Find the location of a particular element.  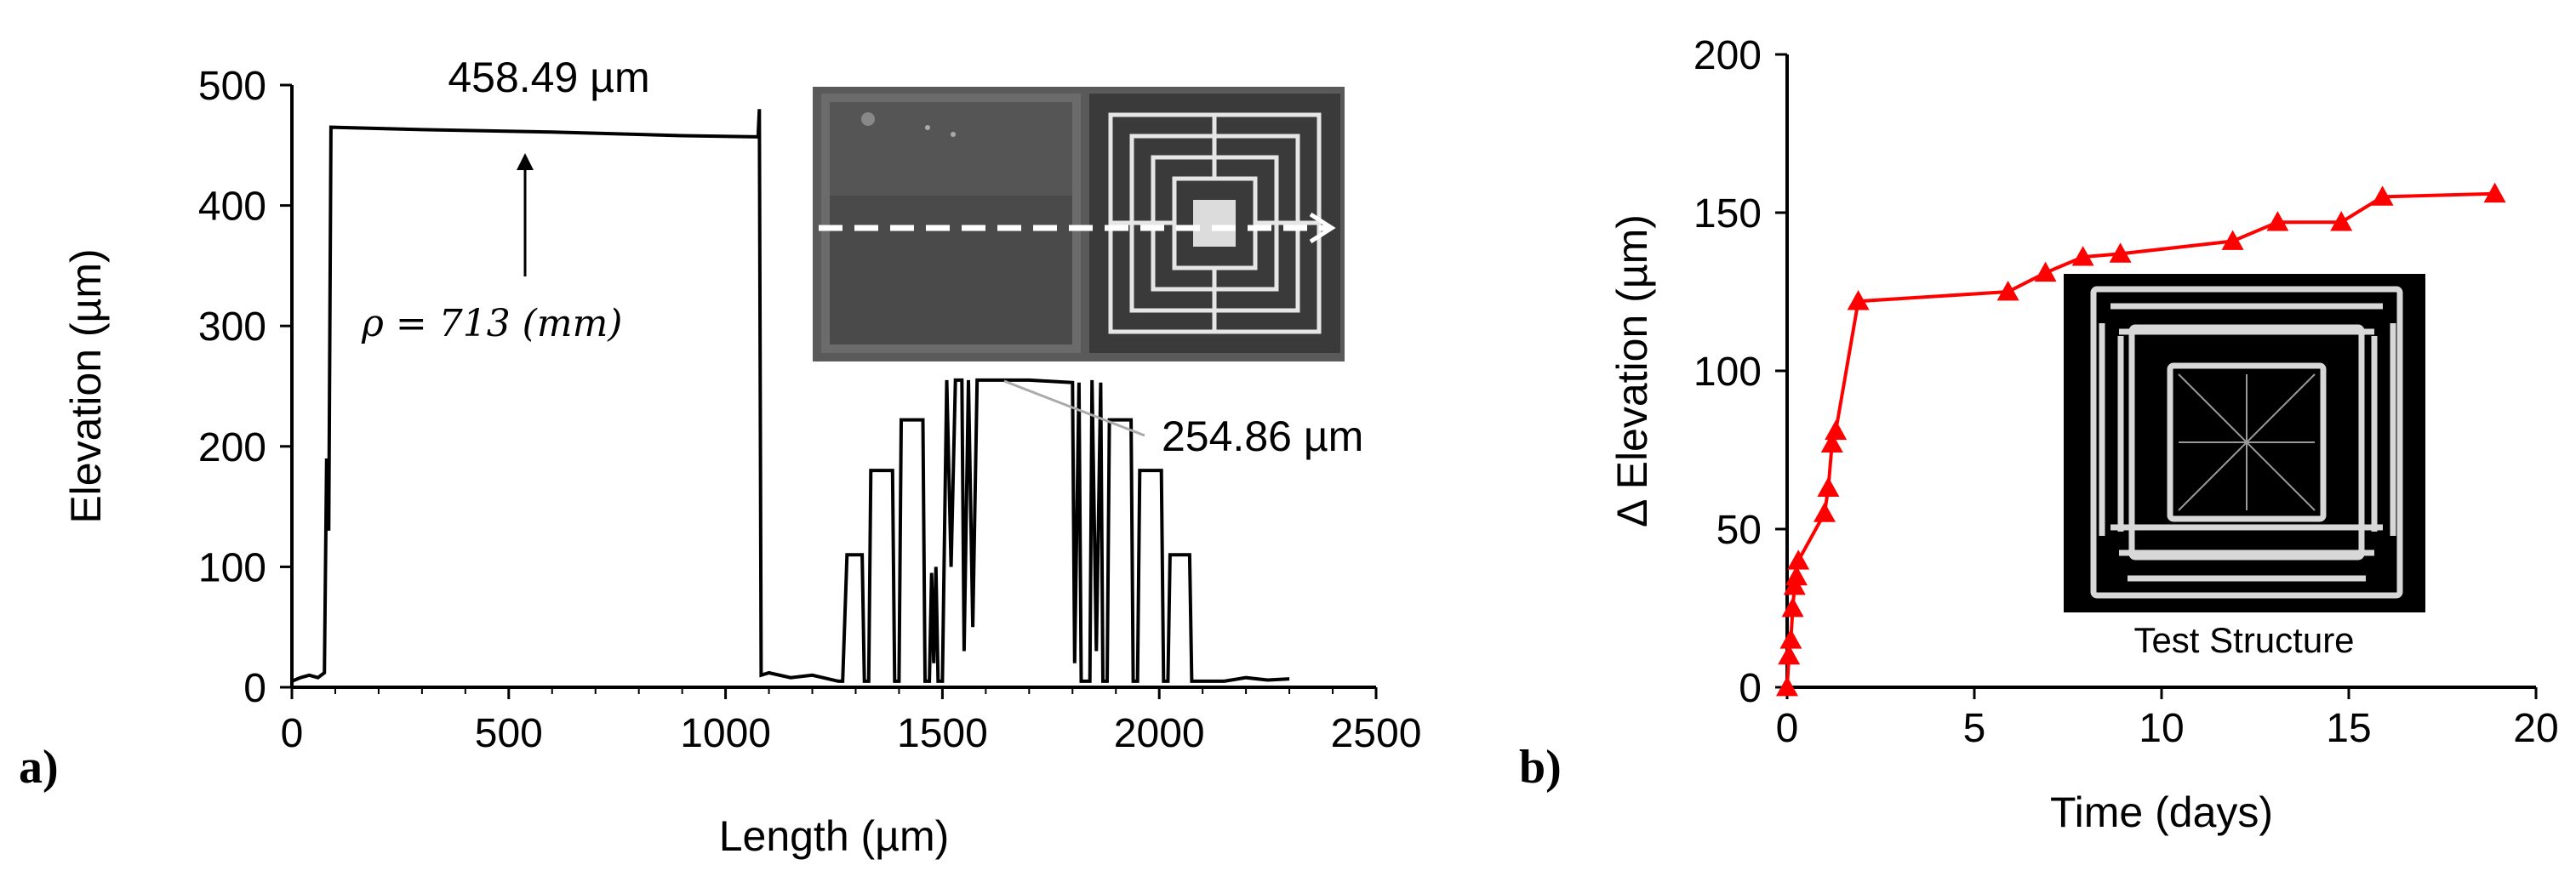

panel-b-y-tick-label: 150 is located at coordinates (1728, 213).